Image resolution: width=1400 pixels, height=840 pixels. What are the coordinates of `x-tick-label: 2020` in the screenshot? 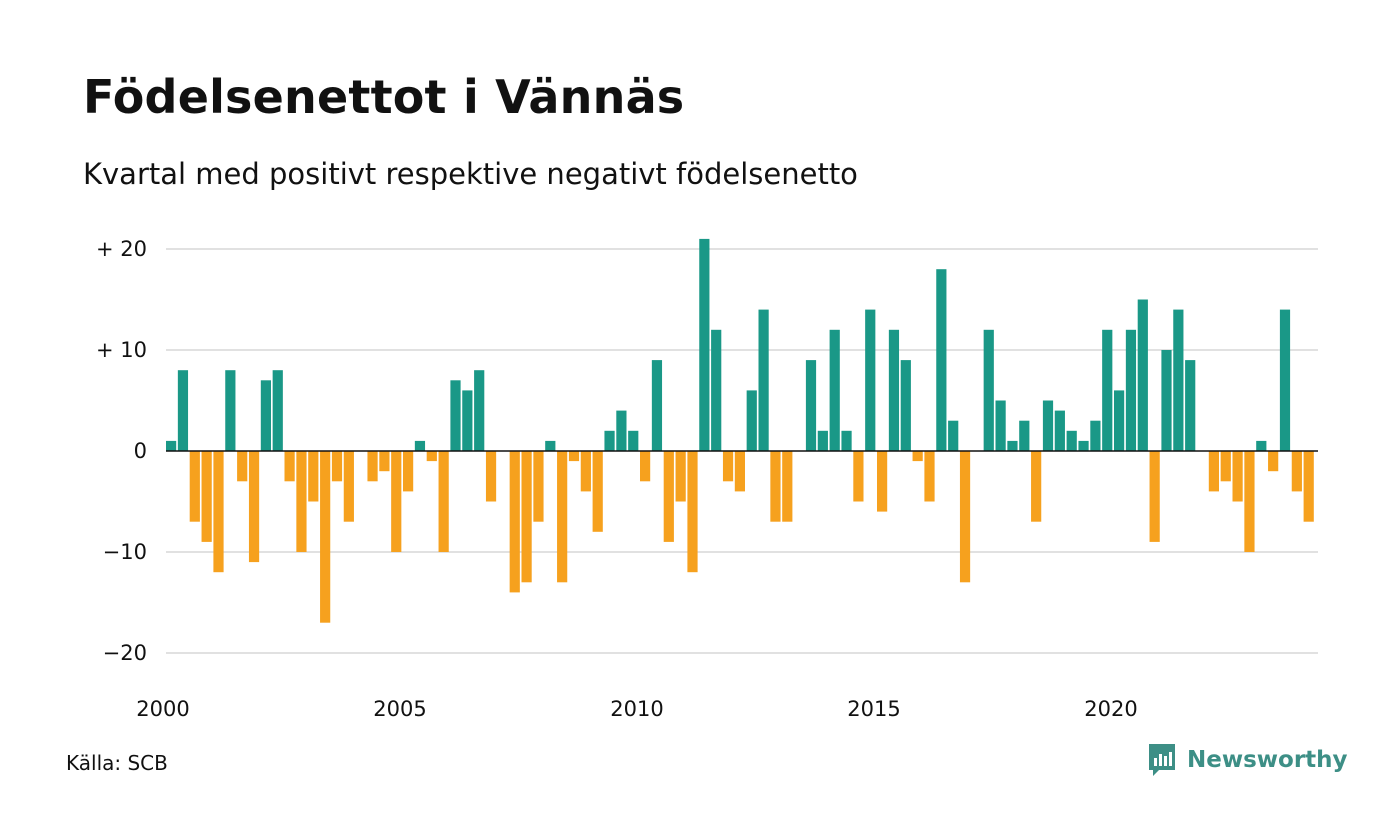 It's located at (1110, 709).